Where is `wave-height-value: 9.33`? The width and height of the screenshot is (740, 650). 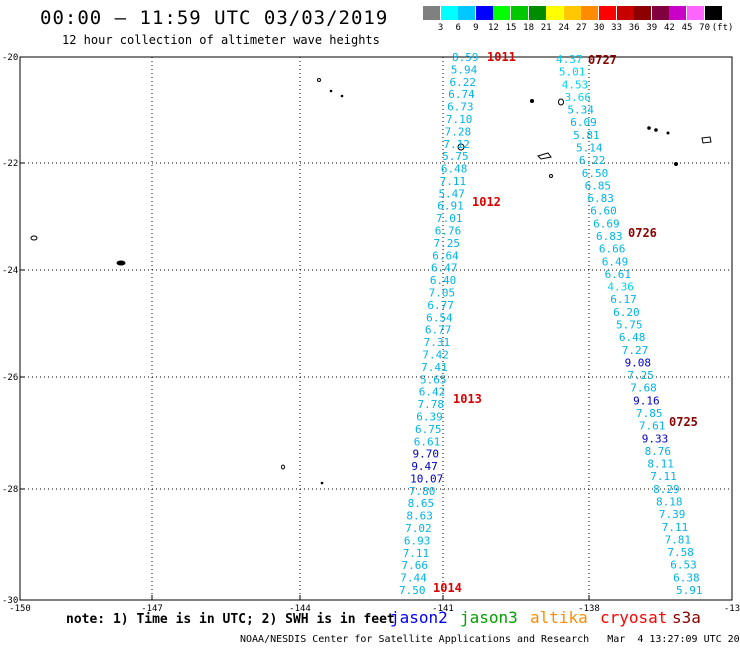 wave-height-value: 9.33 is located at coordinates (655, 438).